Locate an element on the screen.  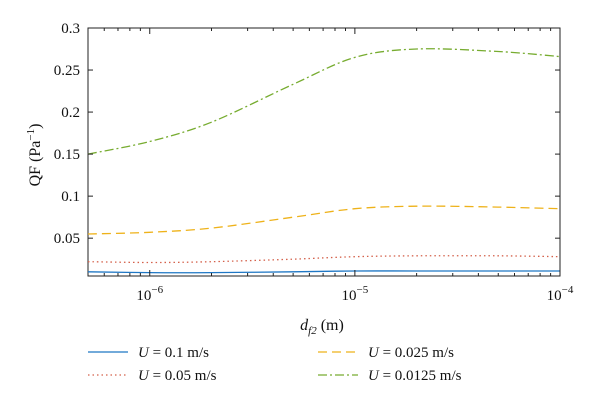
legend-label: U = 0.0125 m/s is located at coordinates (415, 376).